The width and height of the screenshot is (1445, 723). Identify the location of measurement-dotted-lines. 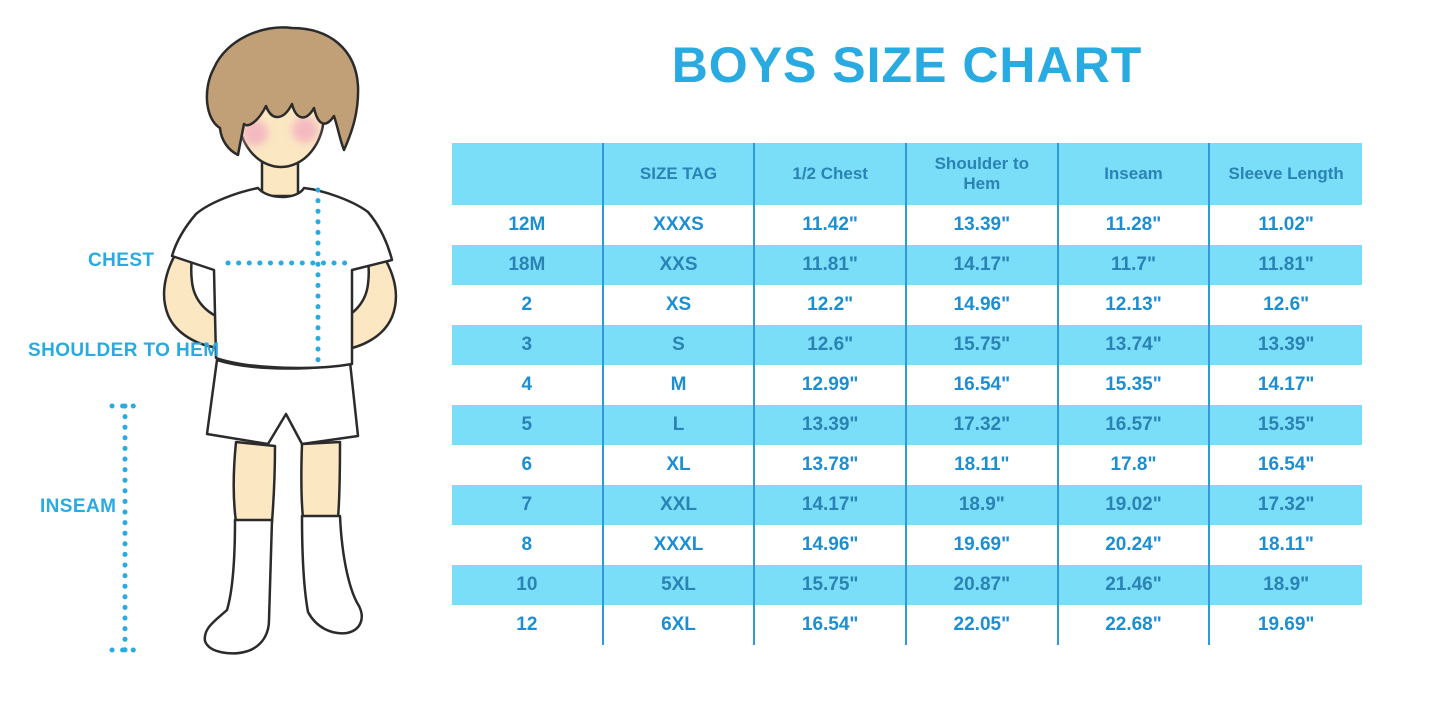
(228, 420).